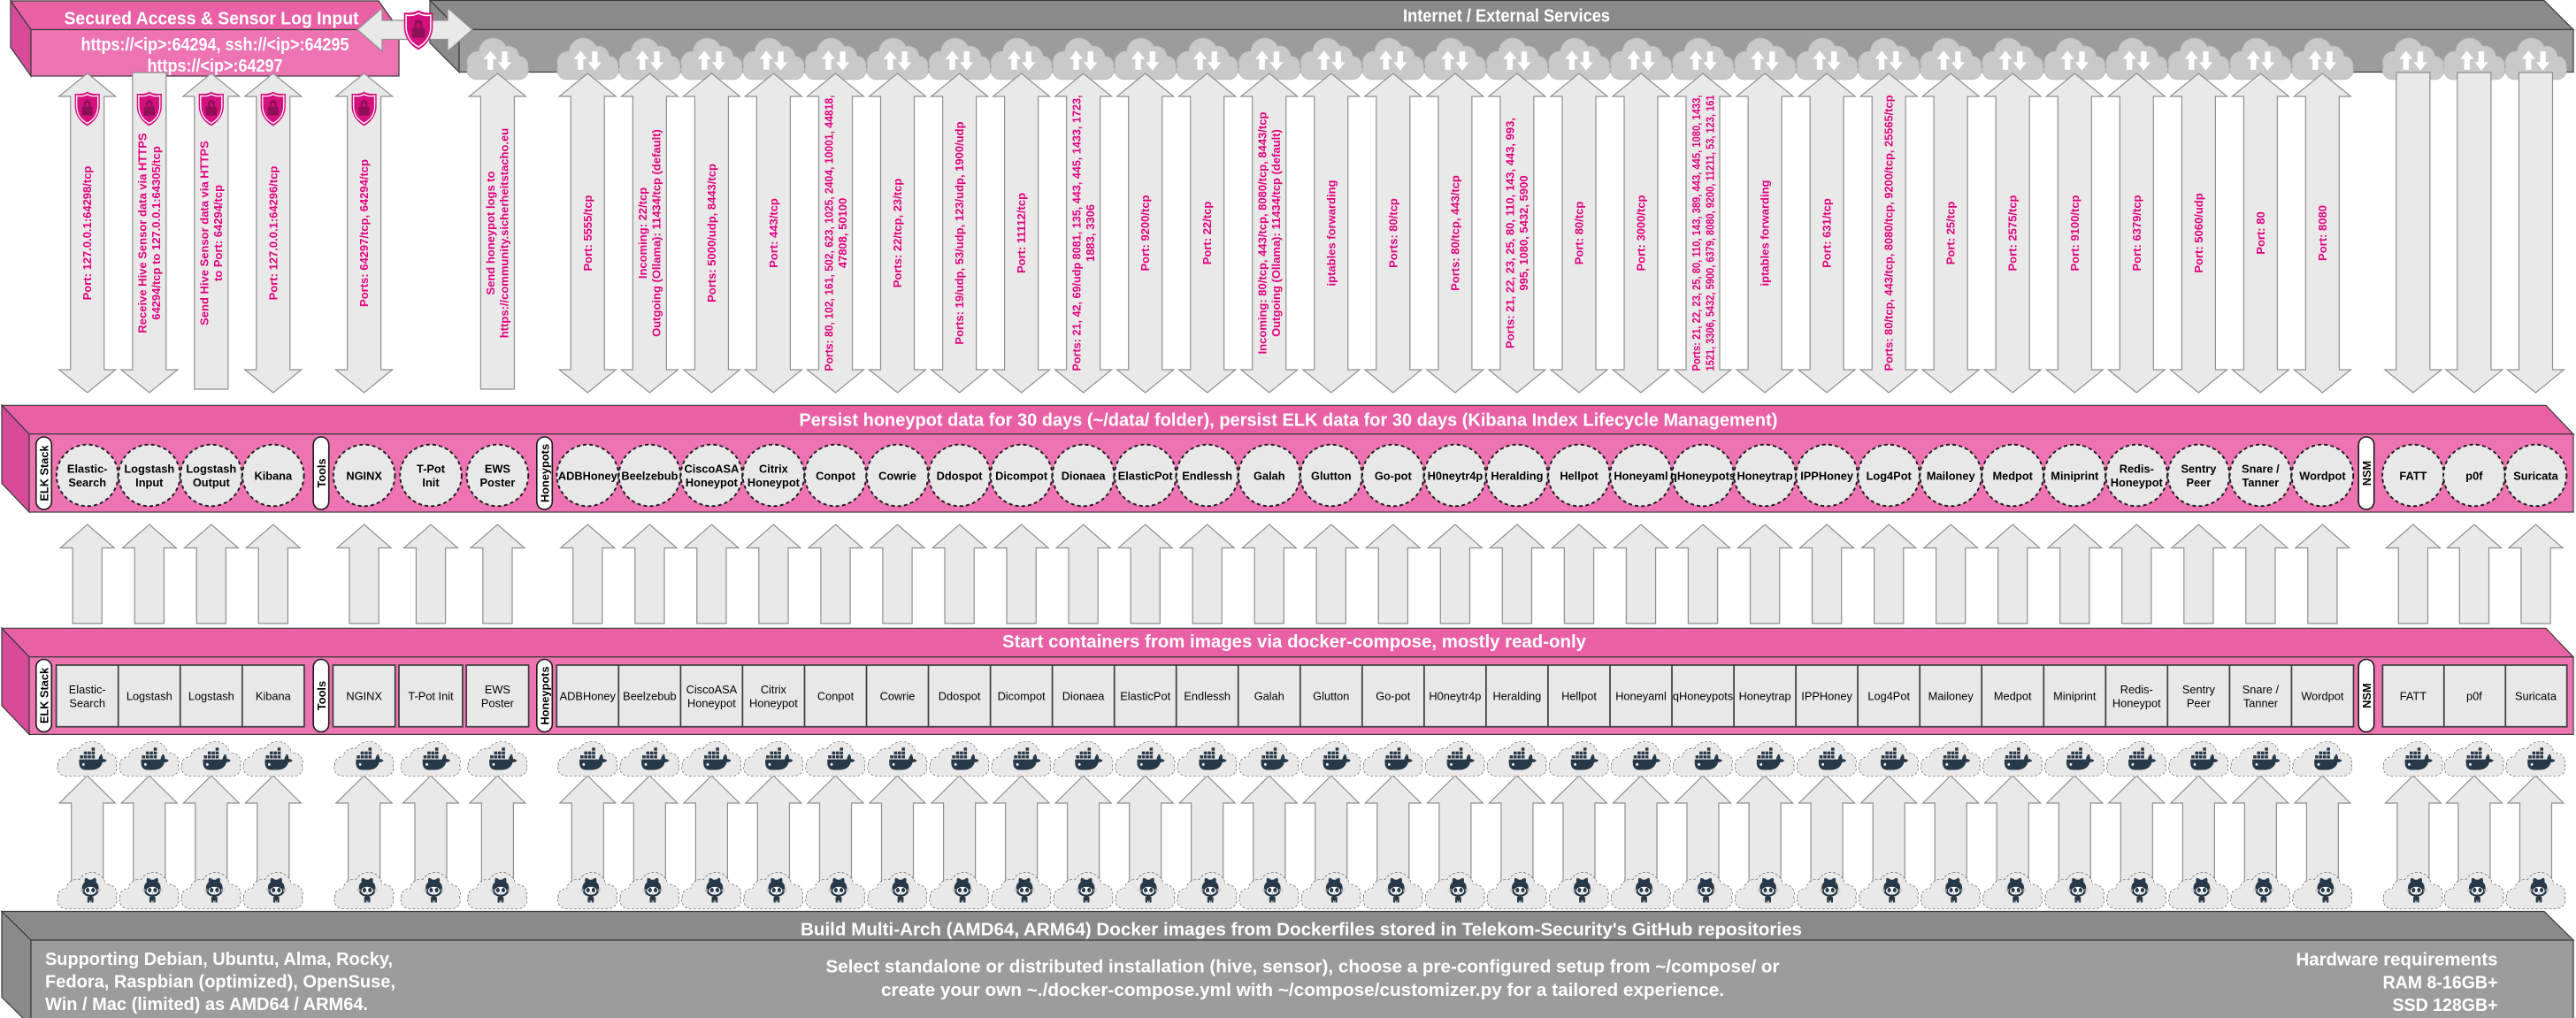 The image size is (2576, 1018). Describe the element at coordinates (1506, 17) in the screenshot. I see `svg-text: Internet / External Services` at that location.